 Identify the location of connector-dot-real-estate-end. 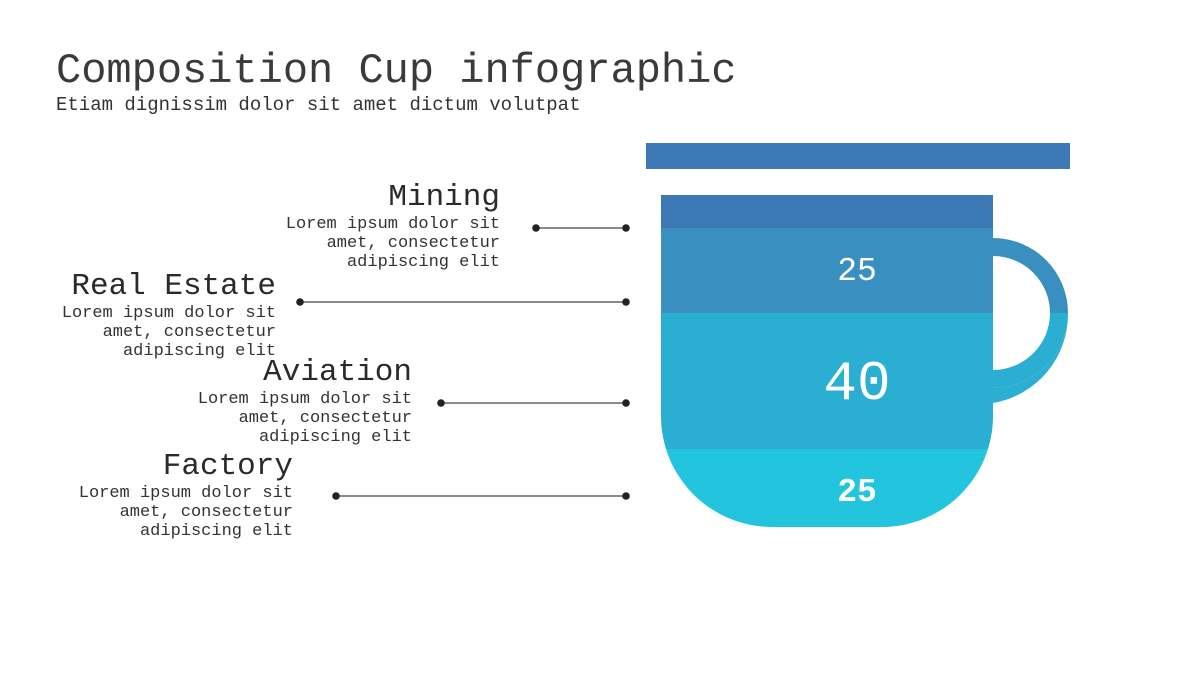
(626, 302).